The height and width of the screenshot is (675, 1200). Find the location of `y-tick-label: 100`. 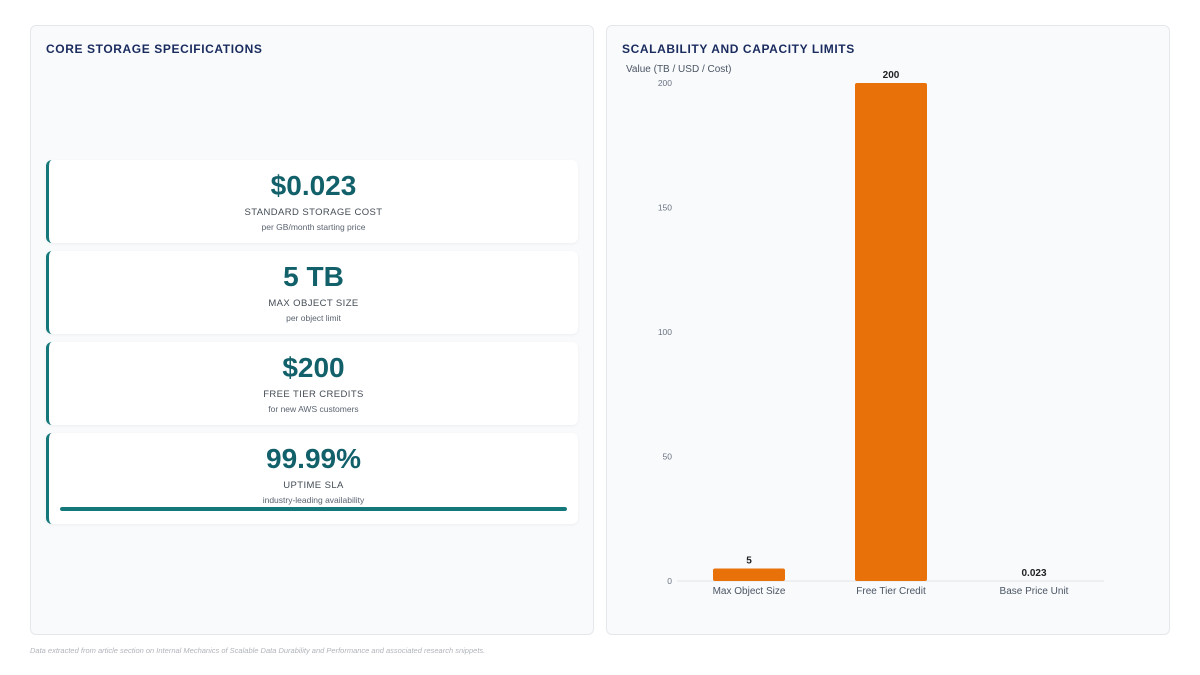

y-tick-label: 100 is located at coordinates (665, 332).